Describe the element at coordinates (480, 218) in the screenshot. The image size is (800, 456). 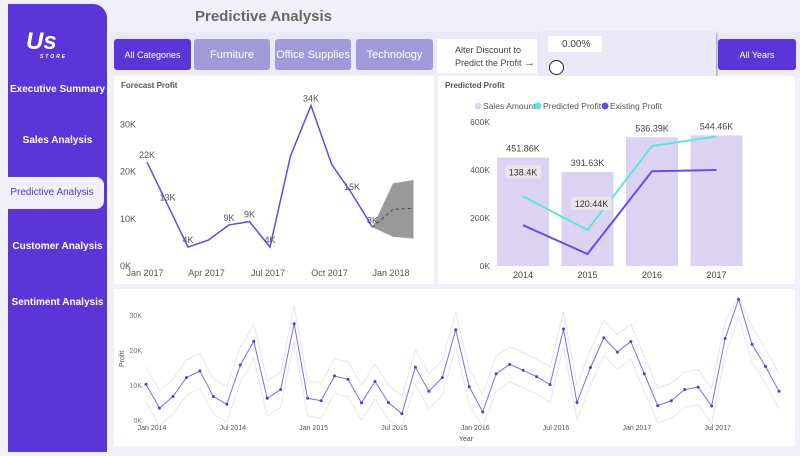
I see `y-tick-label: 200K` at that location.